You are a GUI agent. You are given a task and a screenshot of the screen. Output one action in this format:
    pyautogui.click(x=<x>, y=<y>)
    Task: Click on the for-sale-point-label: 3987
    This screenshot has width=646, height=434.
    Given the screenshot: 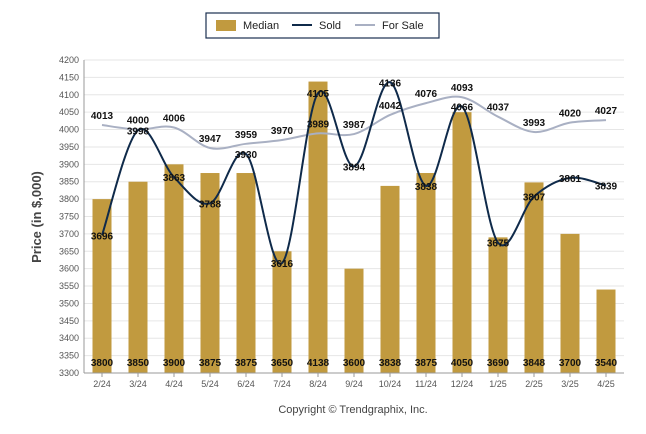 What is the action you would take?
    pyautogui.click(x=354, y=125)
    